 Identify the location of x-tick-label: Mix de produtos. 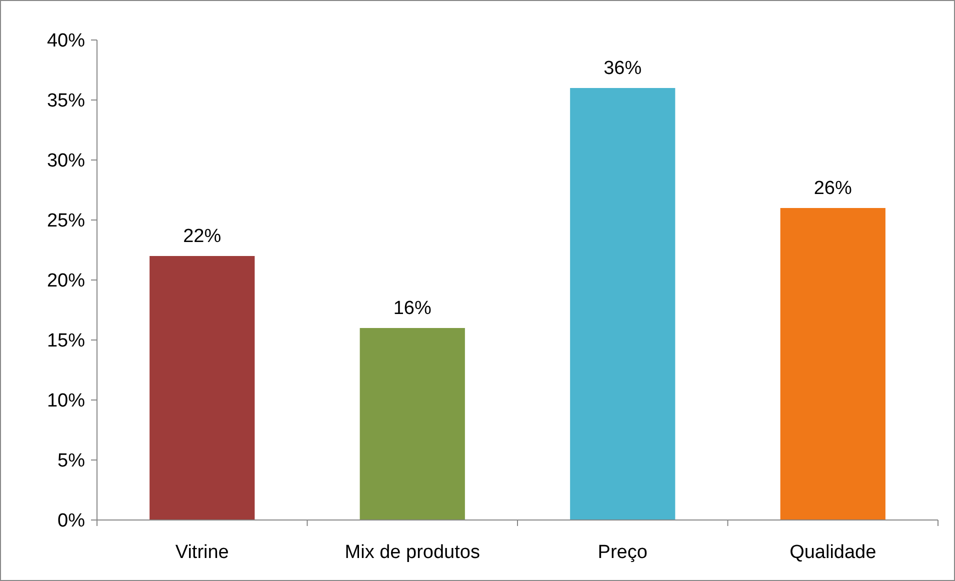
(412, 552).